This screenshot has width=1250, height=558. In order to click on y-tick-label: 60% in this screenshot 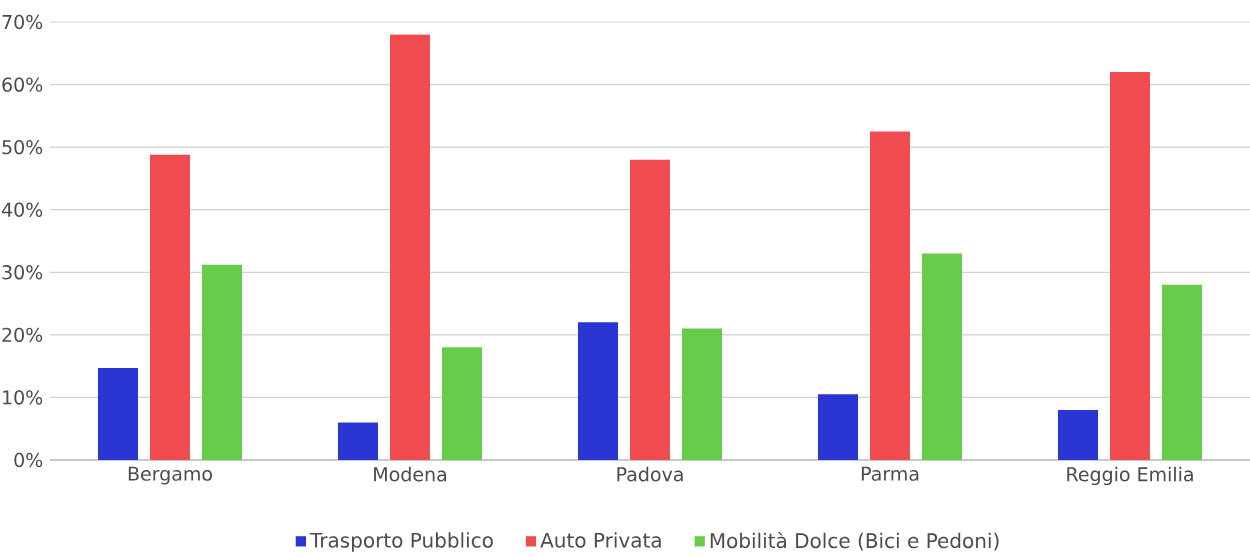, I will do `click(22, 84)`.